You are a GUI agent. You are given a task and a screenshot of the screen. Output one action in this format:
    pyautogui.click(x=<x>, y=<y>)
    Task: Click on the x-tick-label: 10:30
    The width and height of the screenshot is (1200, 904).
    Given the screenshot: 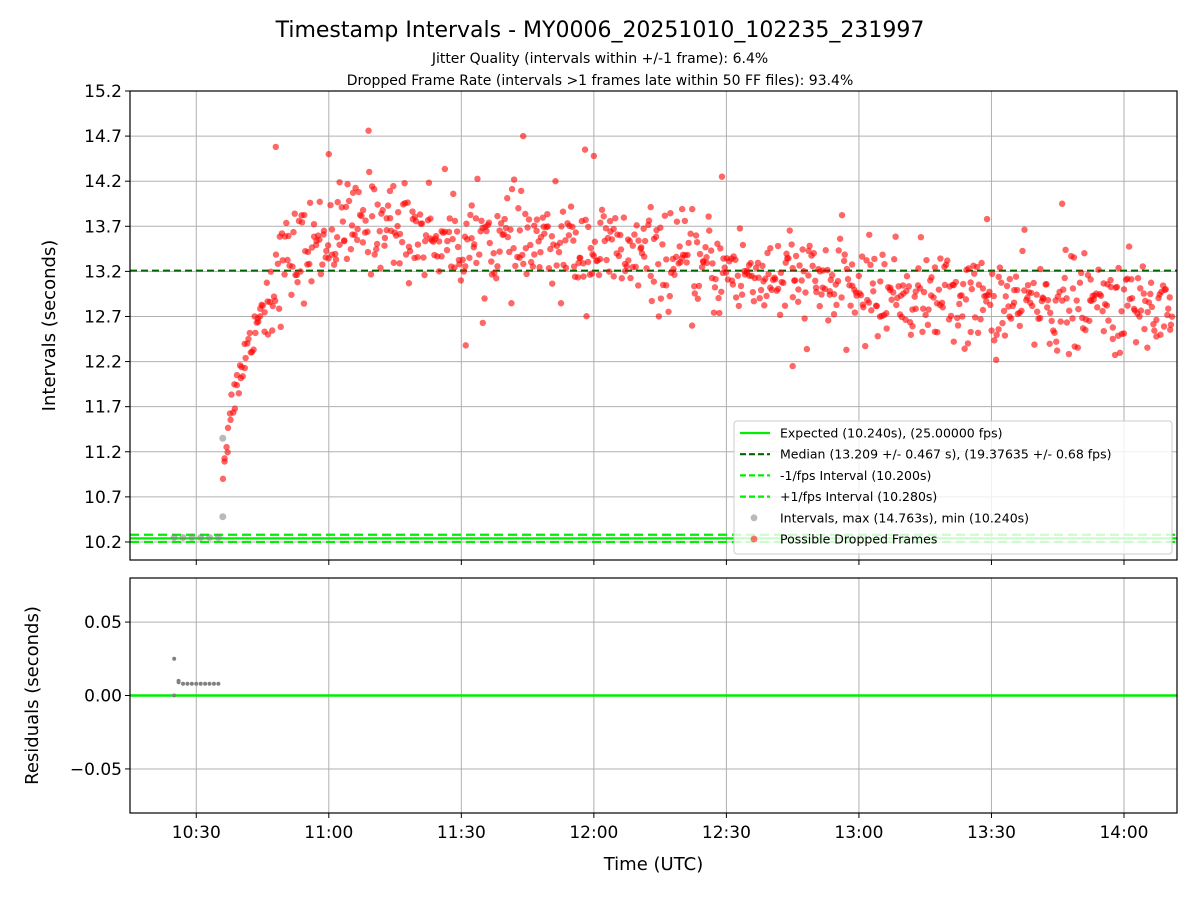 What is the action you would take?
    pyautogui.click(x=196, y=833)
    